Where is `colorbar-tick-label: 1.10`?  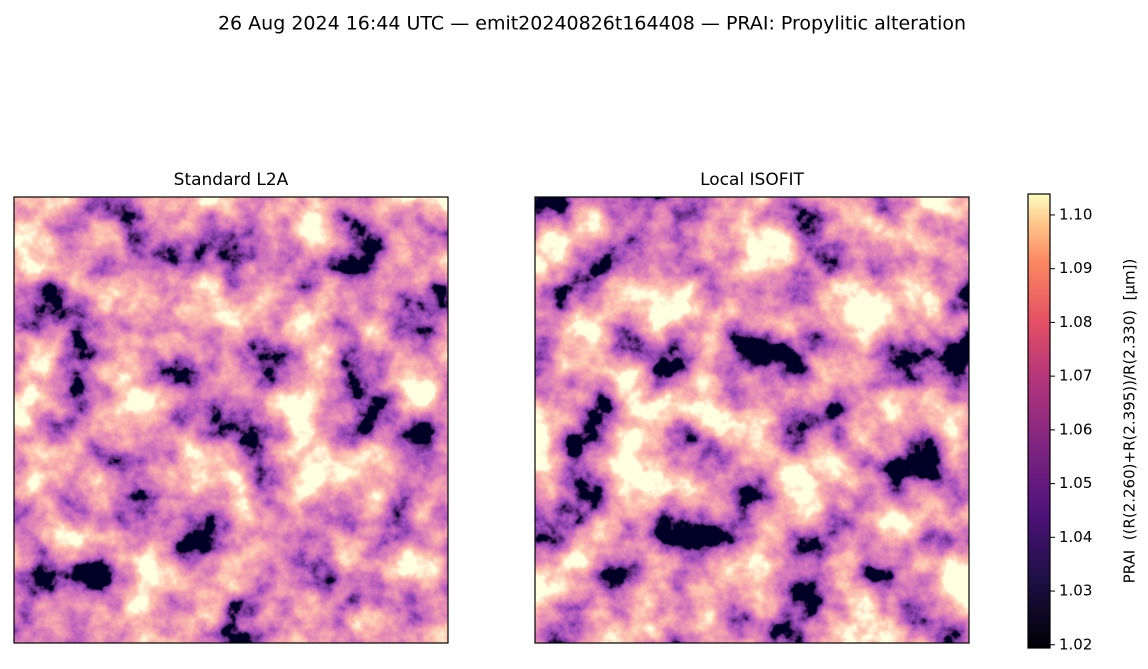 colorbar-tick-label: 1.10 is located at coordinates (1075, 214).